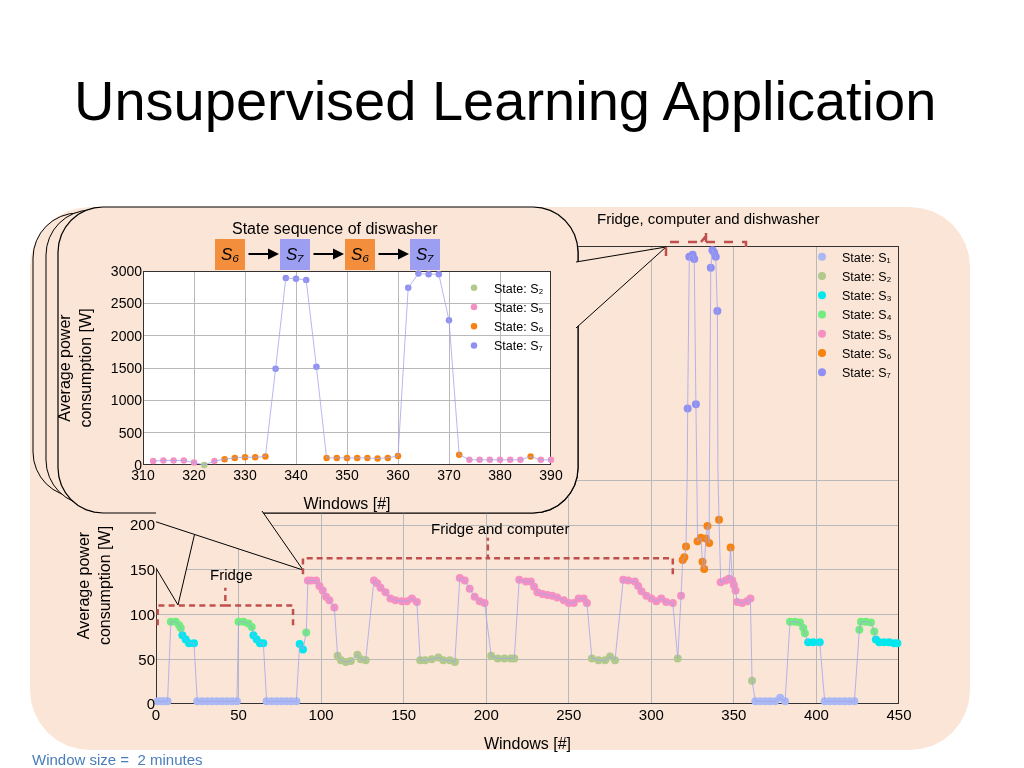 The width and height of the screenshot is (1024, 768). Describe the element at coordinates (126, 335) in the screenshot. I see `y-tick-label: 2000` at that location.